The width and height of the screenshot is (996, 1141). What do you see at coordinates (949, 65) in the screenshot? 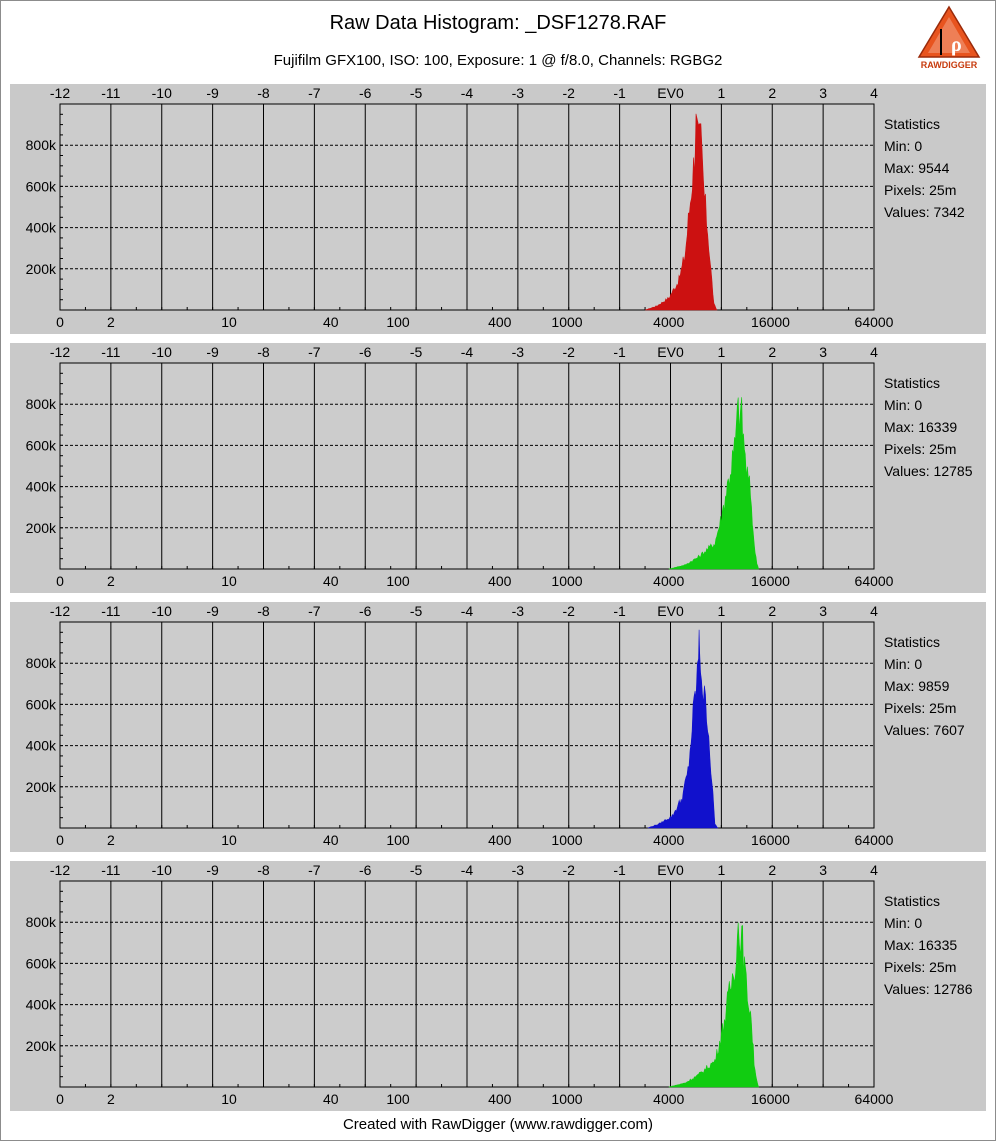
I see `svg-text: RAWDIGGER` at bounding box center [949, 65].